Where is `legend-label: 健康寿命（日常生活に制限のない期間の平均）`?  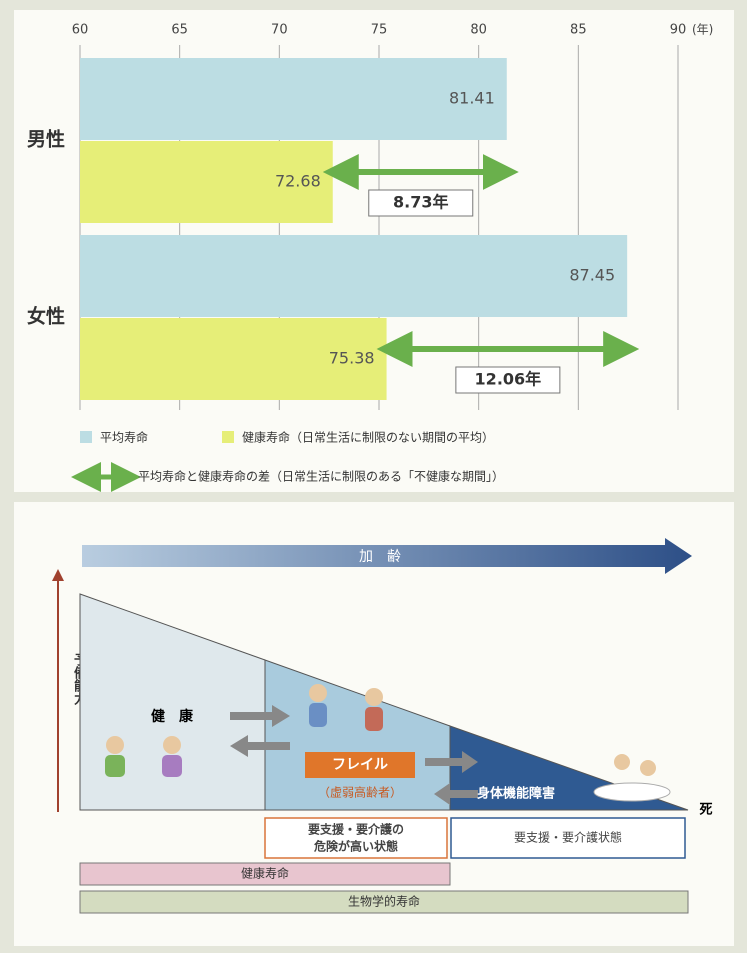
legend-label: 健康寿命（日常生活に制限のない期間の平均） is located at coordinates (368, 437).